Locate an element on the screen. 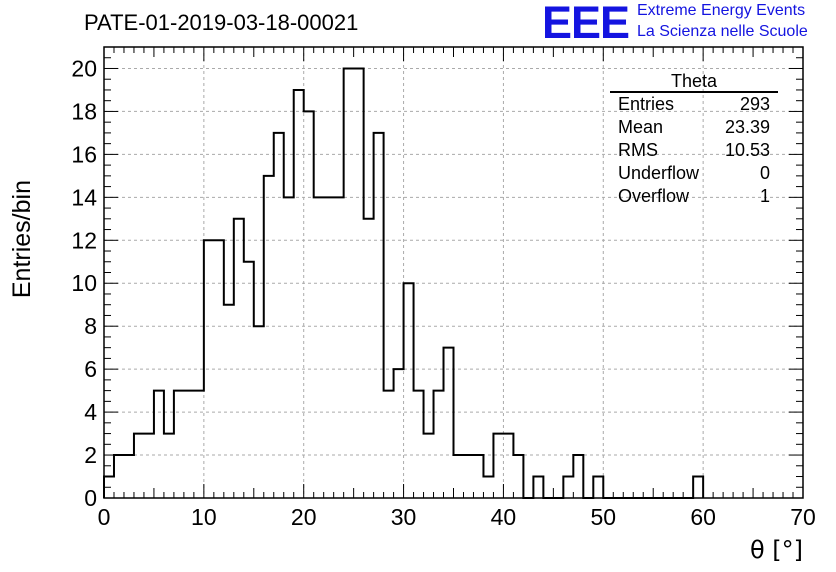 This screenshot has height=572, width=836. stats-row-underflow: Underflow 0 is located at coordinates (694, 173).